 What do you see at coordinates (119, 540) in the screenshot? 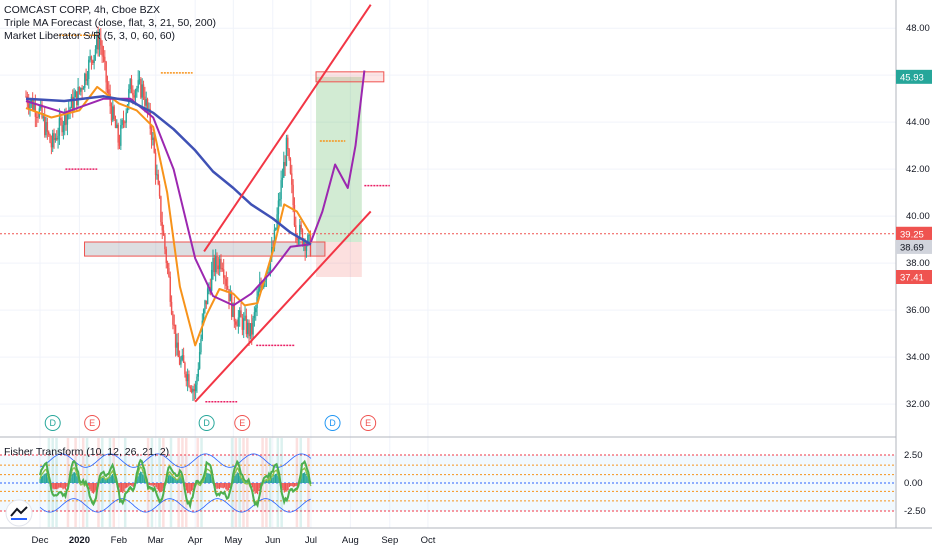
I see `x-tick-label: Feb` at bounding box center [119, 540].